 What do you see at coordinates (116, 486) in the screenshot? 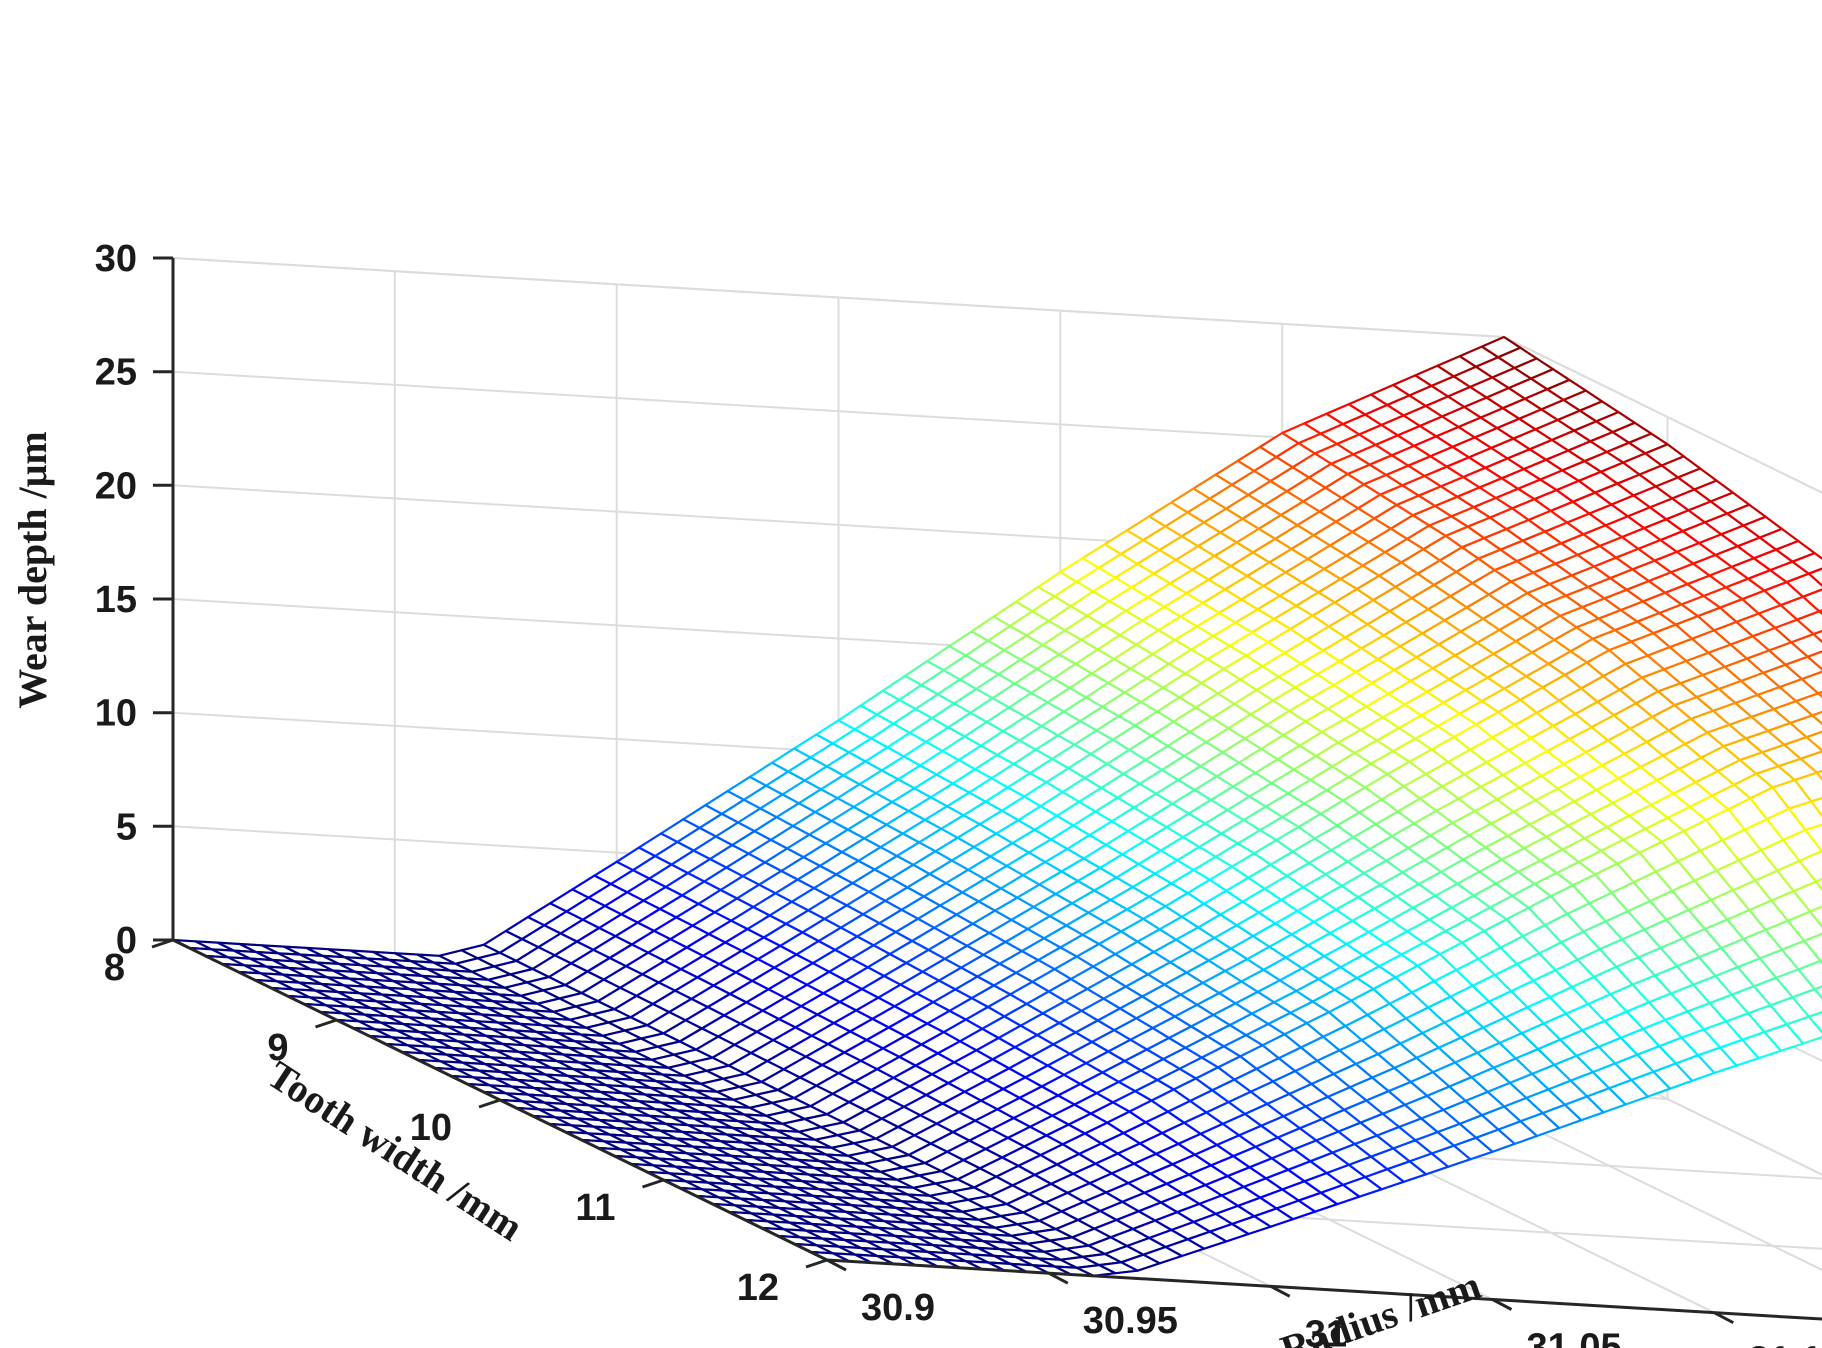
I see `z-tick-label: 20` at bounding box center [116, 486].